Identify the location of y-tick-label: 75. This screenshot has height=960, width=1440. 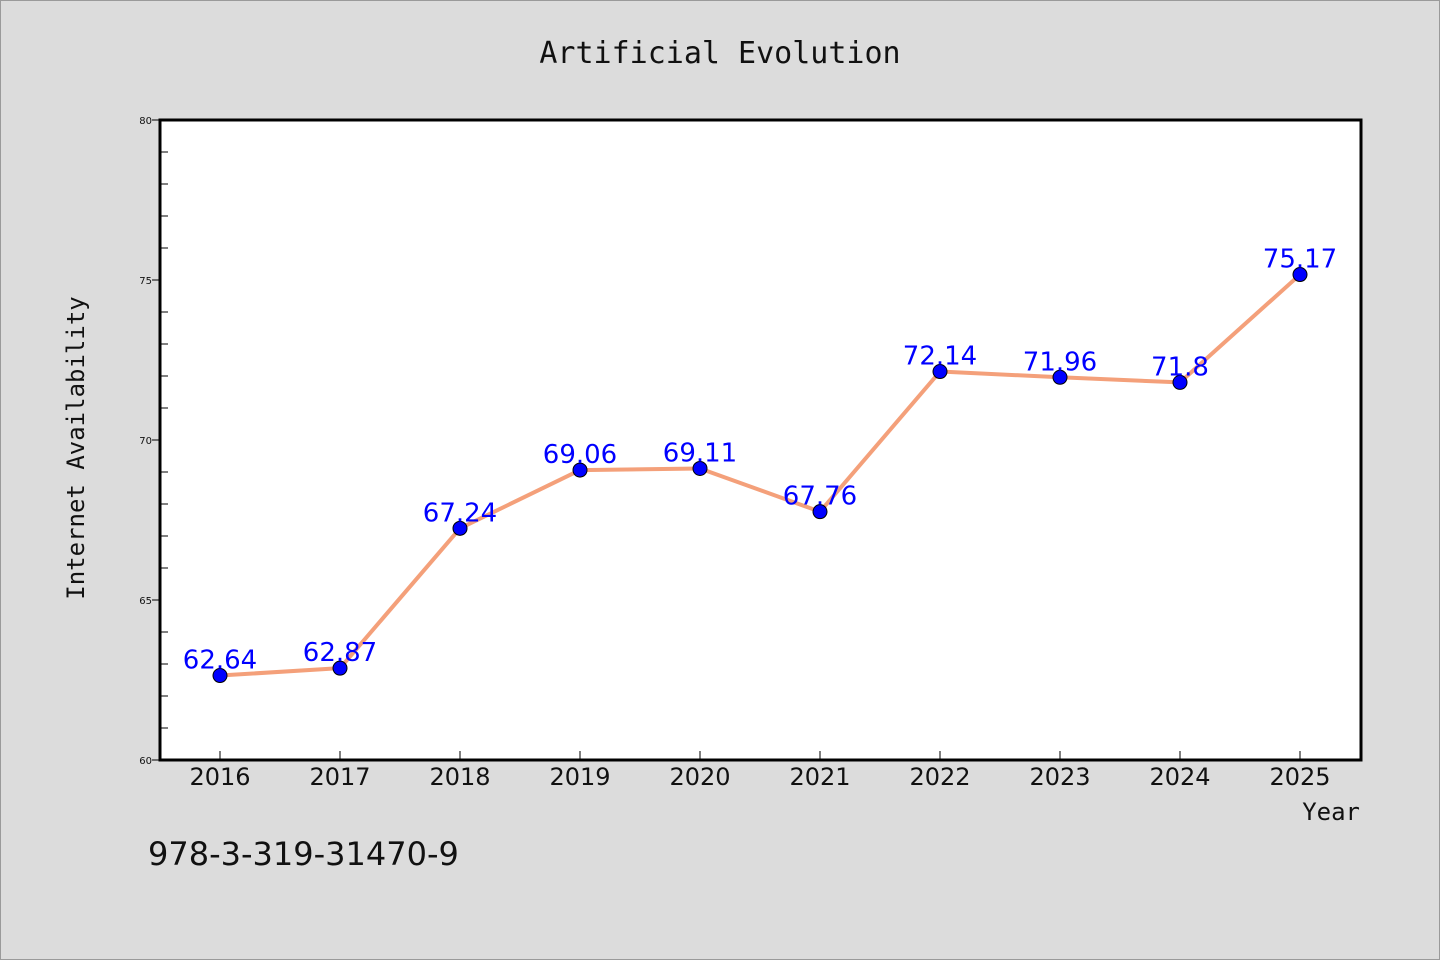
(145, 281).